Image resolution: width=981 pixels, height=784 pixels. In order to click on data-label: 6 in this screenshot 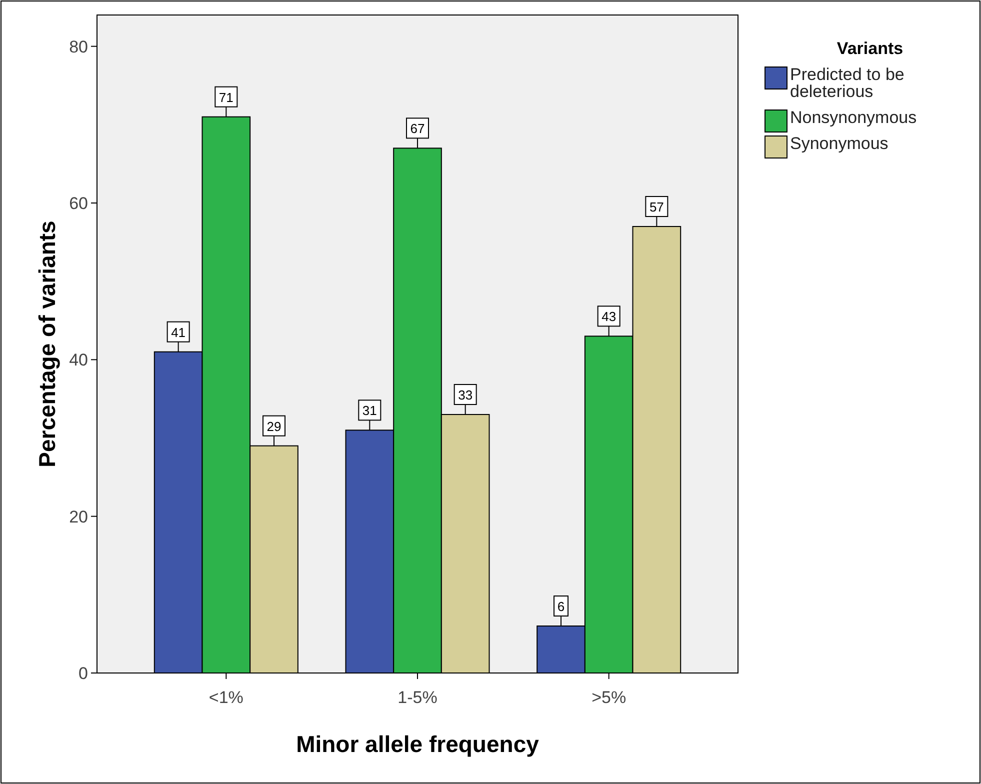, I will do `click(561, 606)`.